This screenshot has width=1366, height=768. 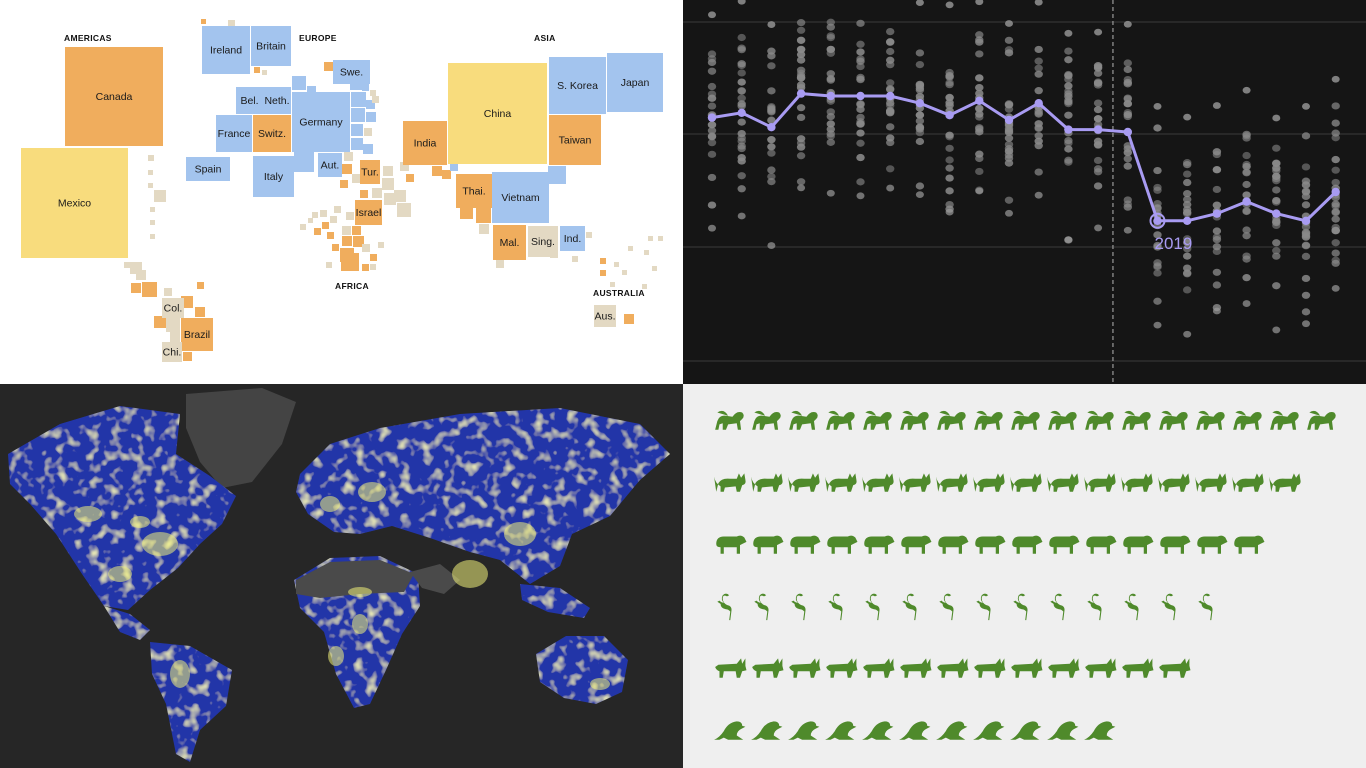 I want to click on region-label-asia: ASIA, so click(x=545, y=38).